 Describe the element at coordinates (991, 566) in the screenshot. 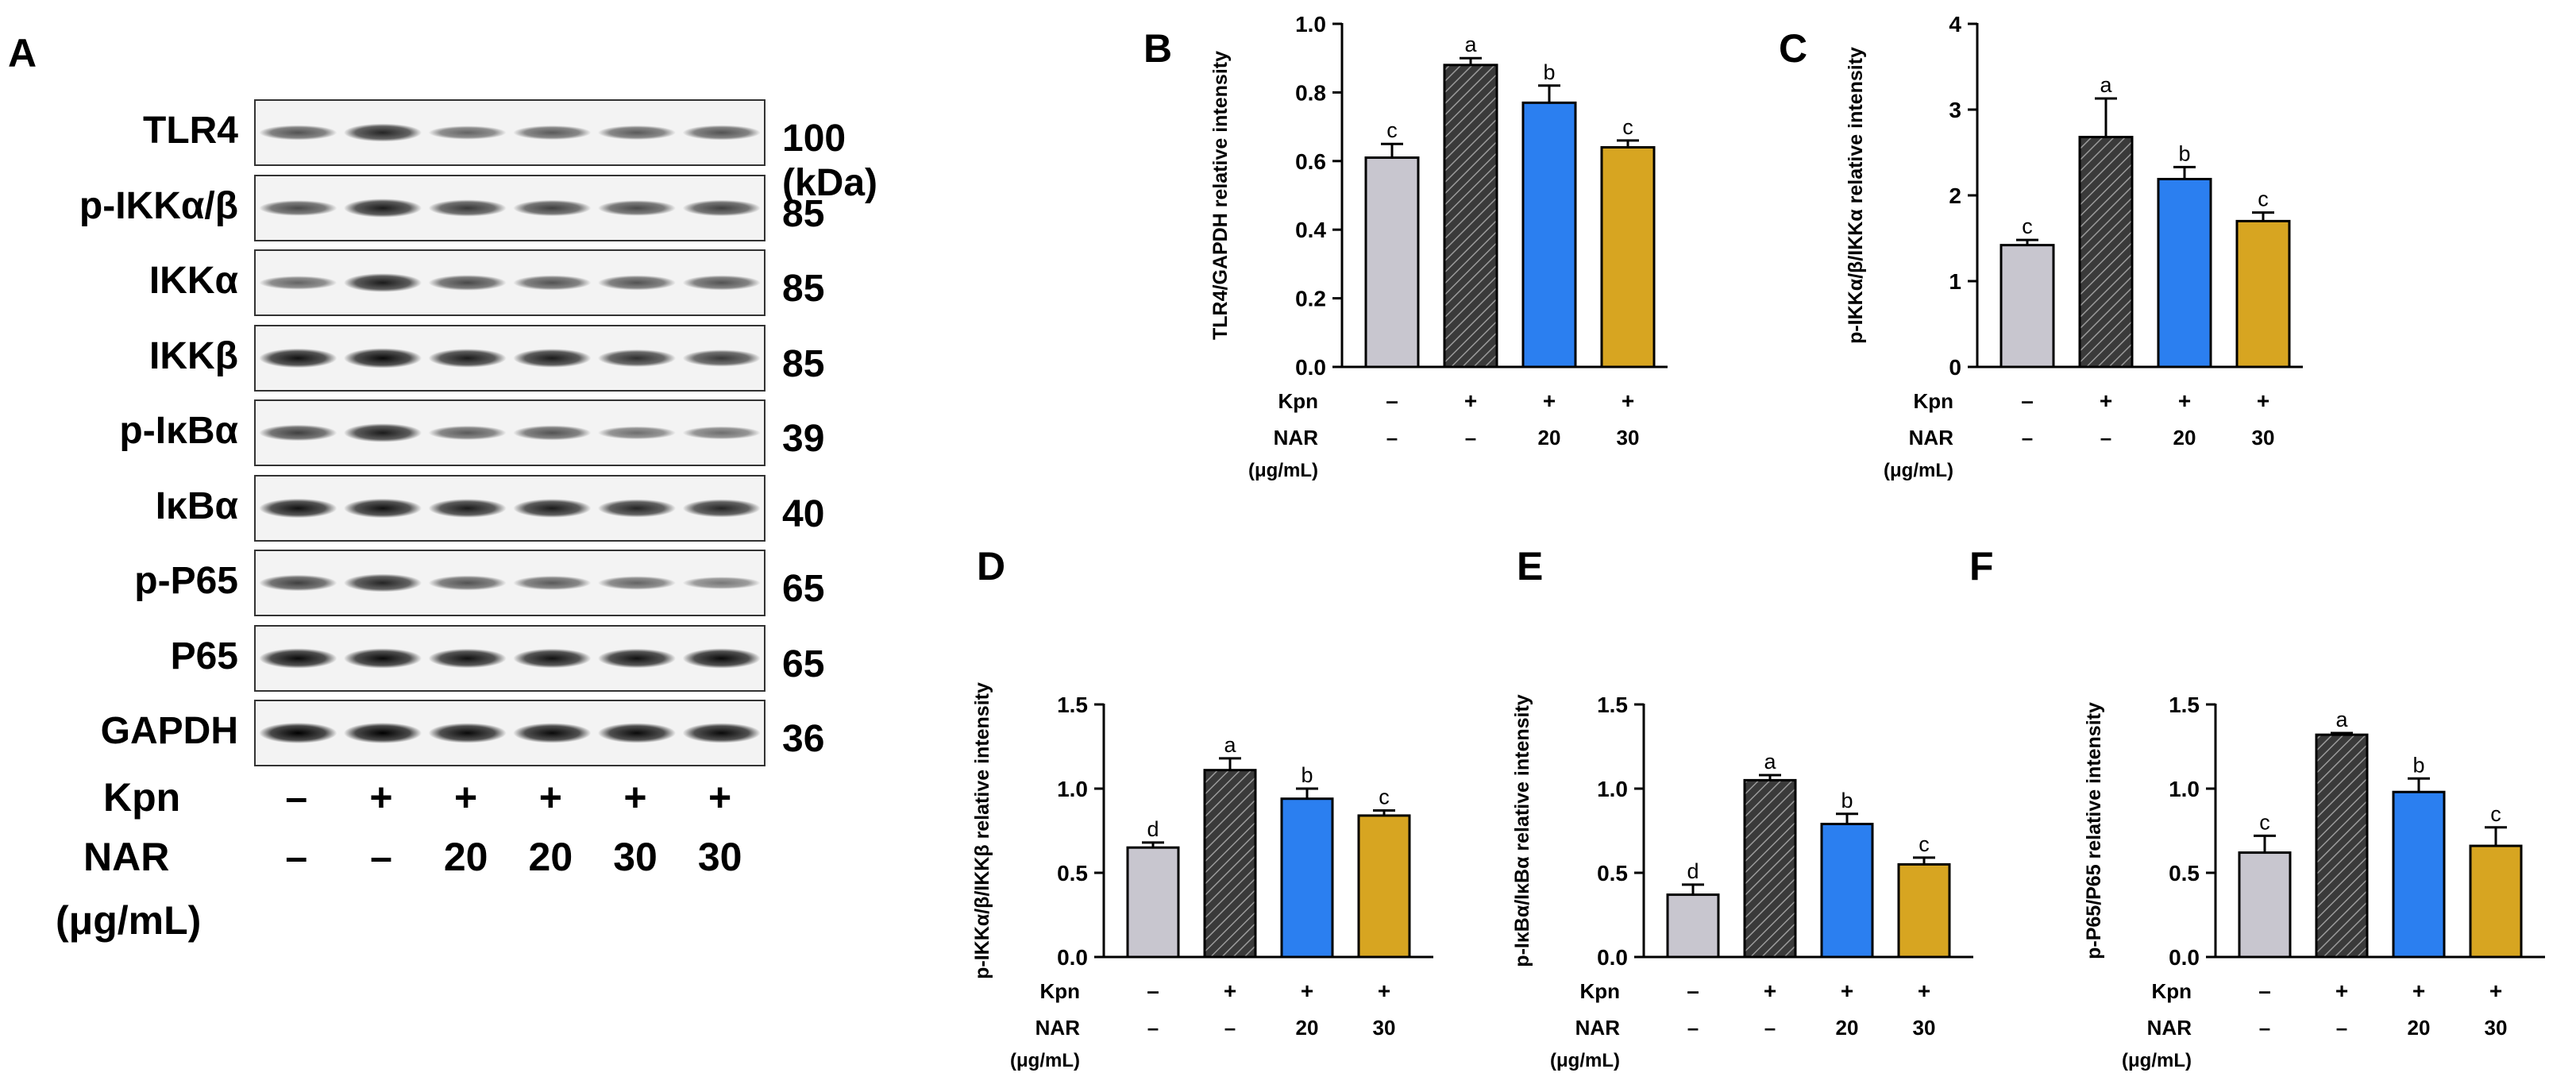

I see `panel-letter: D` at that location.